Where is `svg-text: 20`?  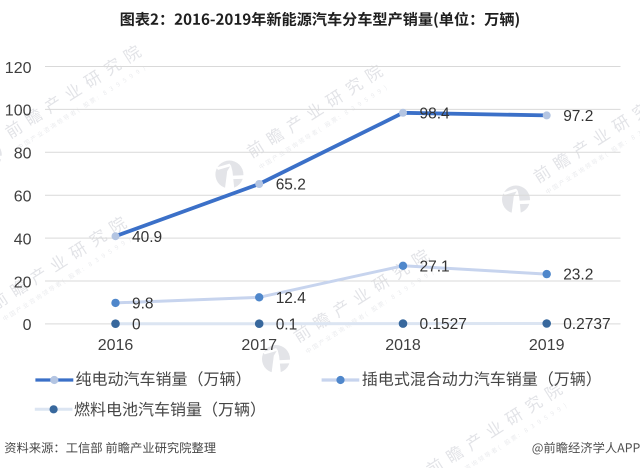
svg-text: 20 is located at coordinates (23, 282).